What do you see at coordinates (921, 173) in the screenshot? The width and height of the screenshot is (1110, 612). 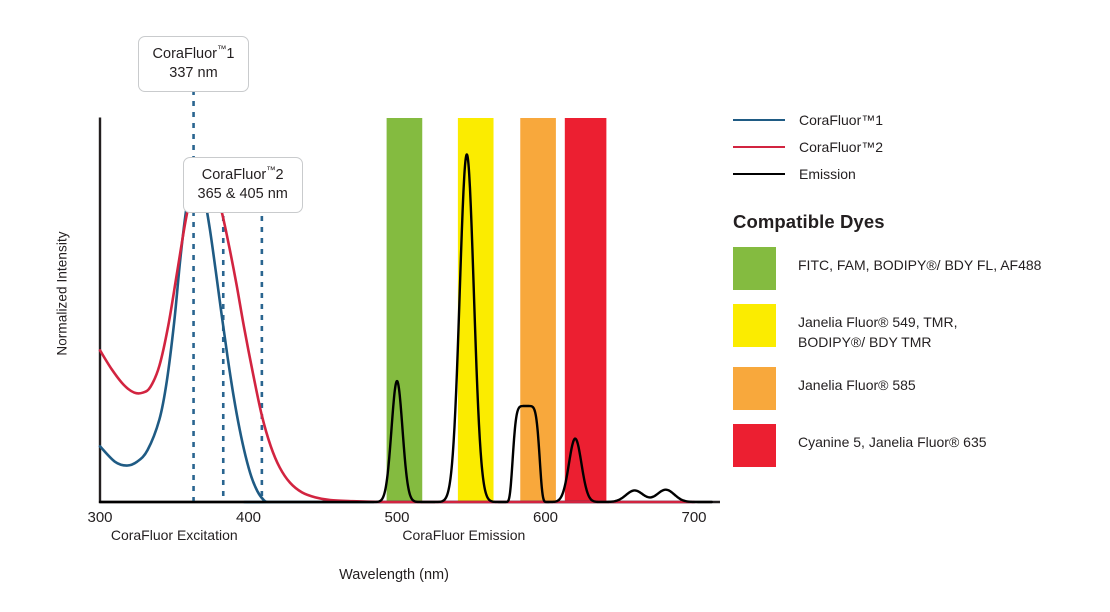 I see `legend-item-emission: Emission` at bounding box center [921, 173].